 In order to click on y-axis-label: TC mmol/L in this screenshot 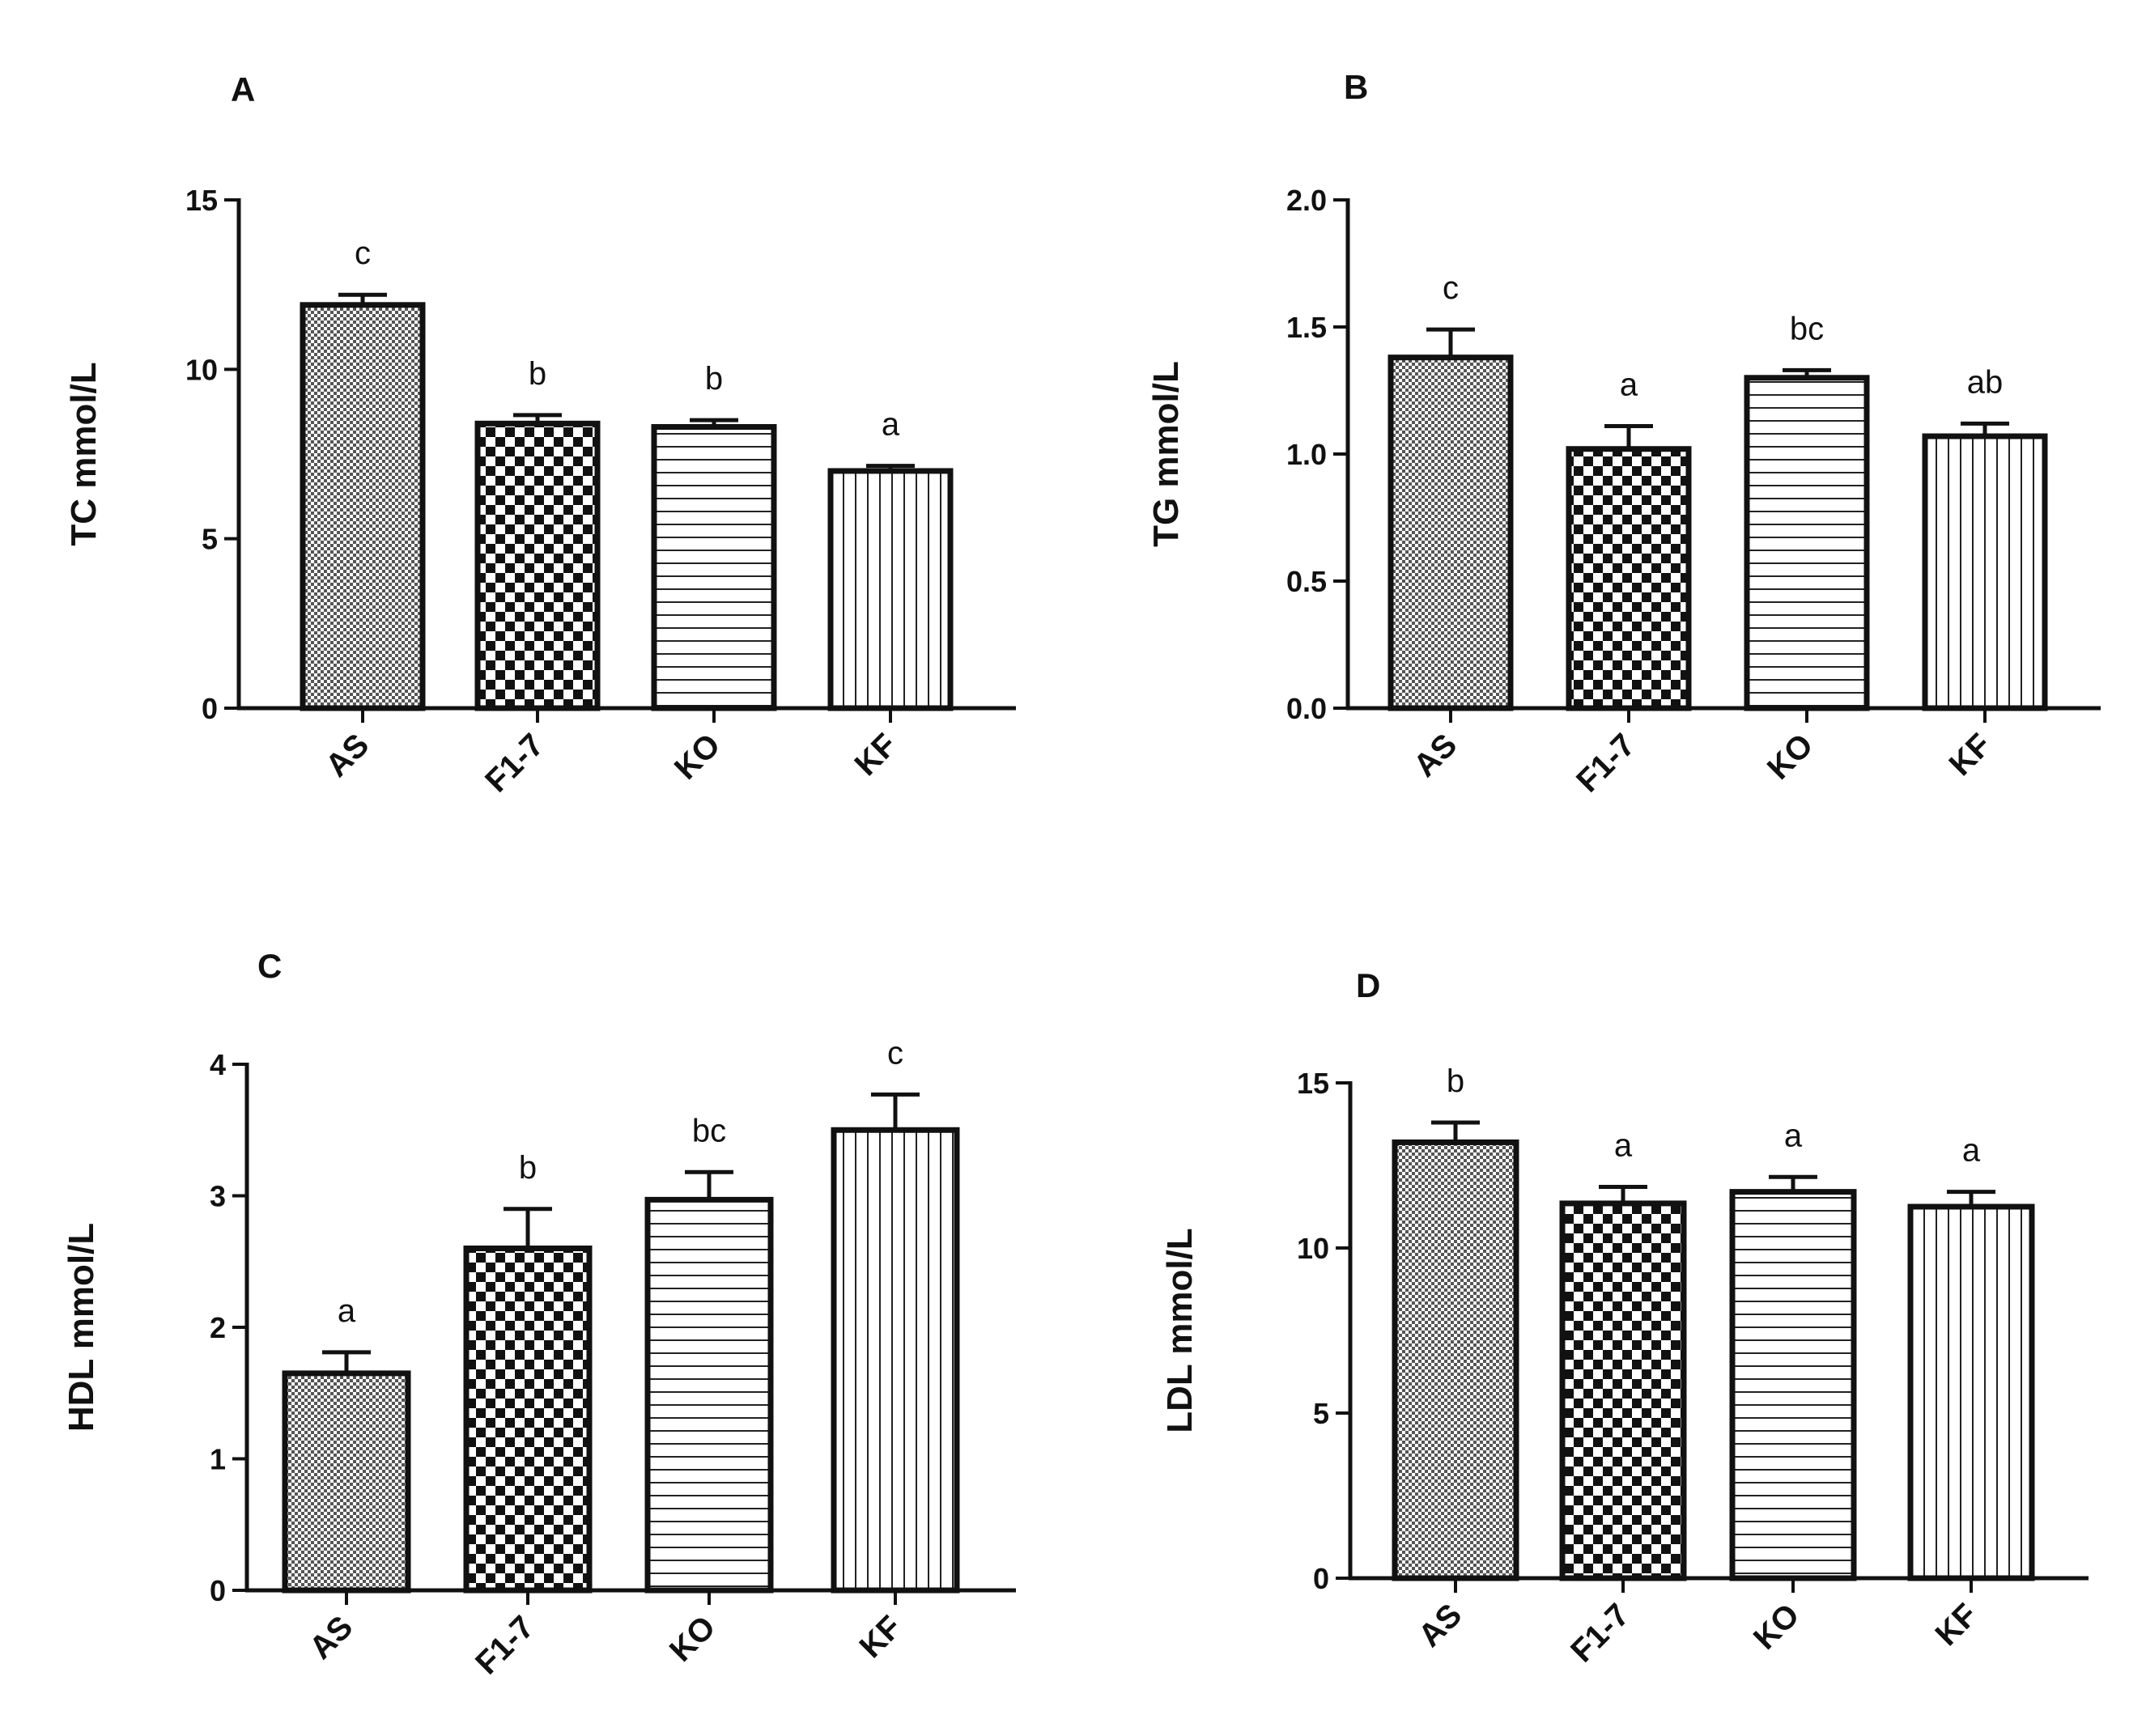, I will do `click(84, 453)`.